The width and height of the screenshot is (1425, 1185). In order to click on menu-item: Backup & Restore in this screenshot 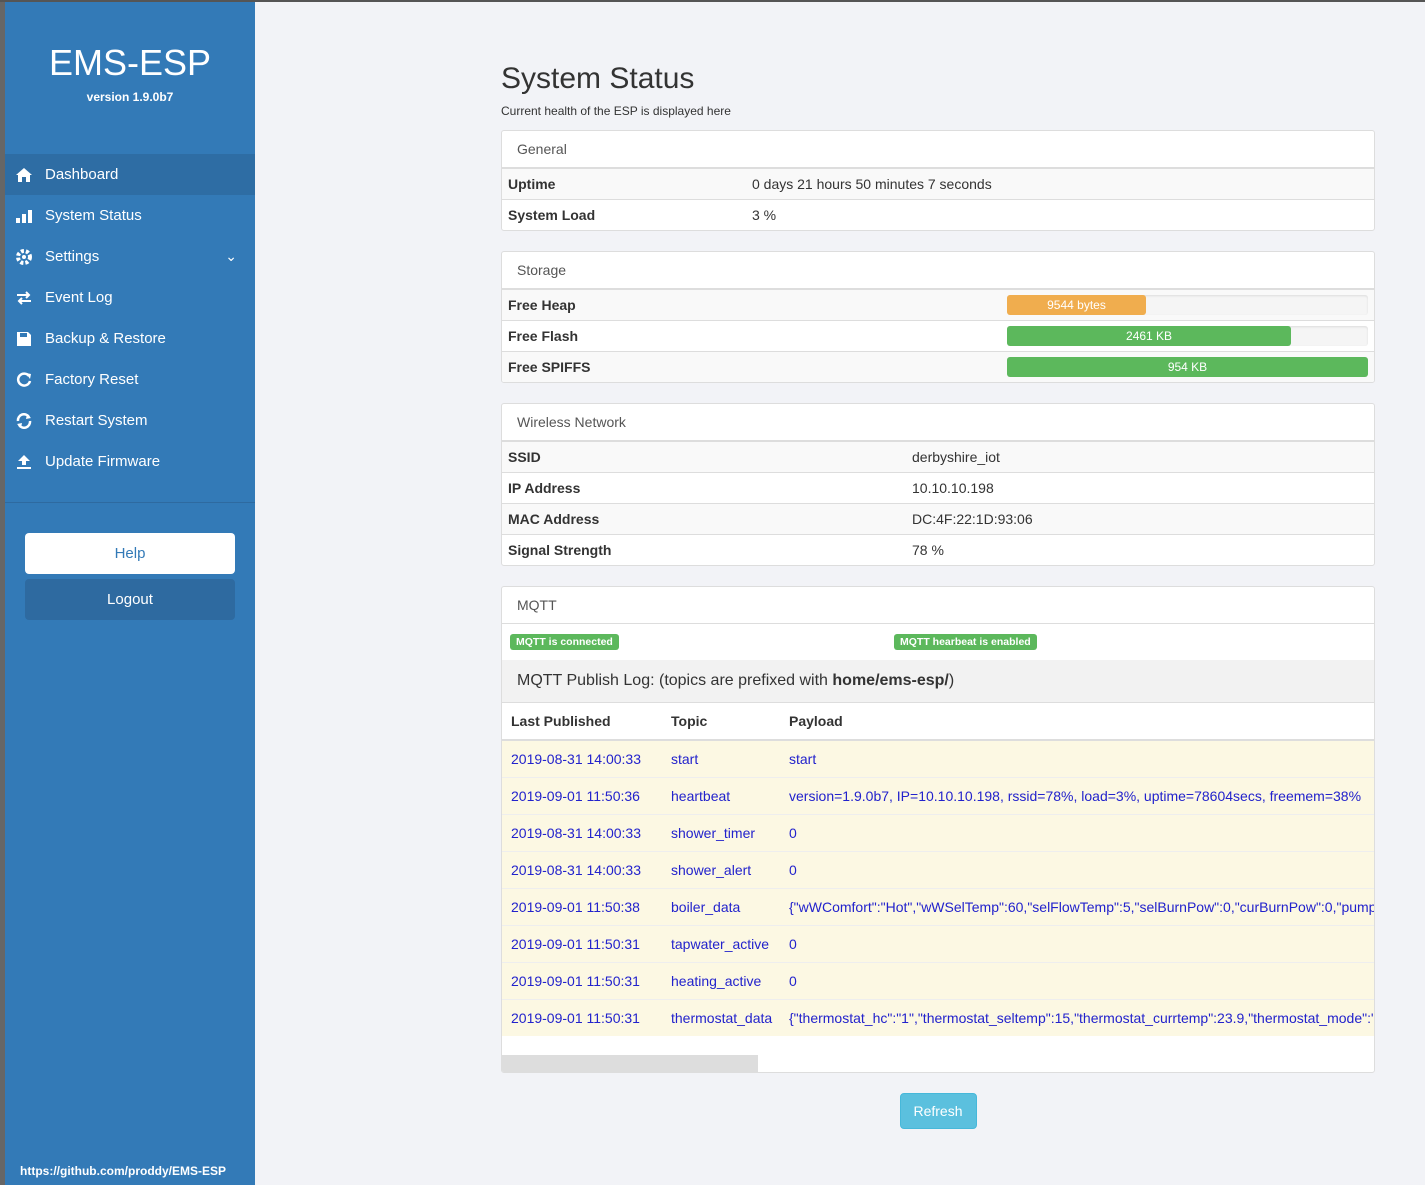, I will do `click(130, 338)`.